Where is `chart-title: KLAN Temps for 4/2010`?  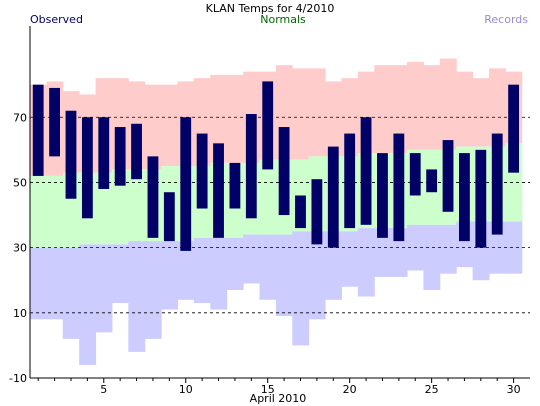 chart-title: KLAN Temps for 4/2010 is located at coordinates (270, 8).